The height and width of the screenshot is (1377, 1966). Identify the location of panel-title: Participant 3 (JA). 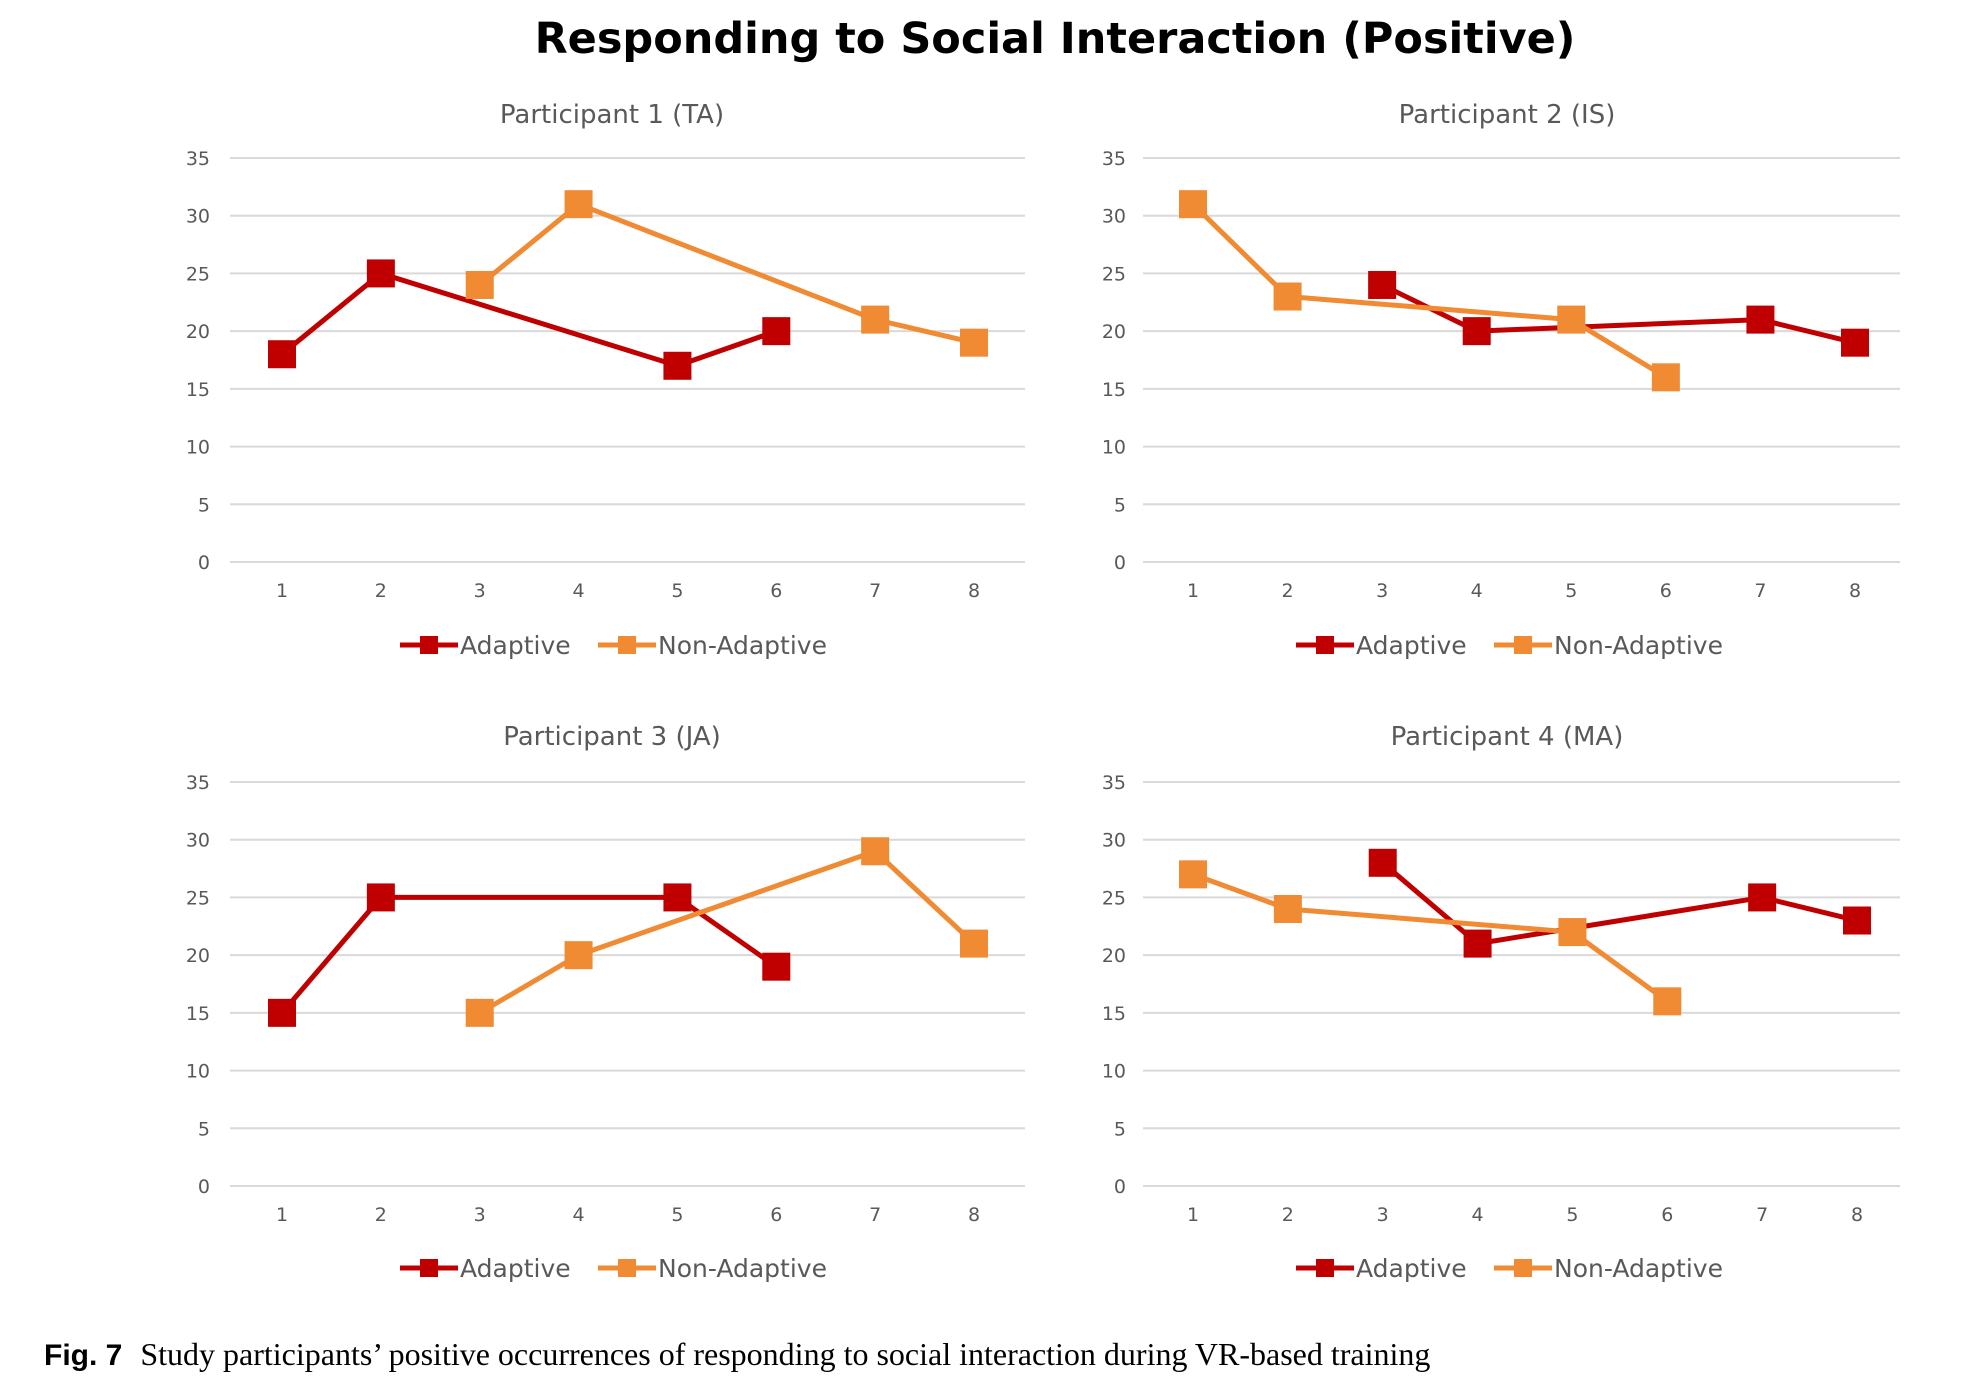
(612, 737).